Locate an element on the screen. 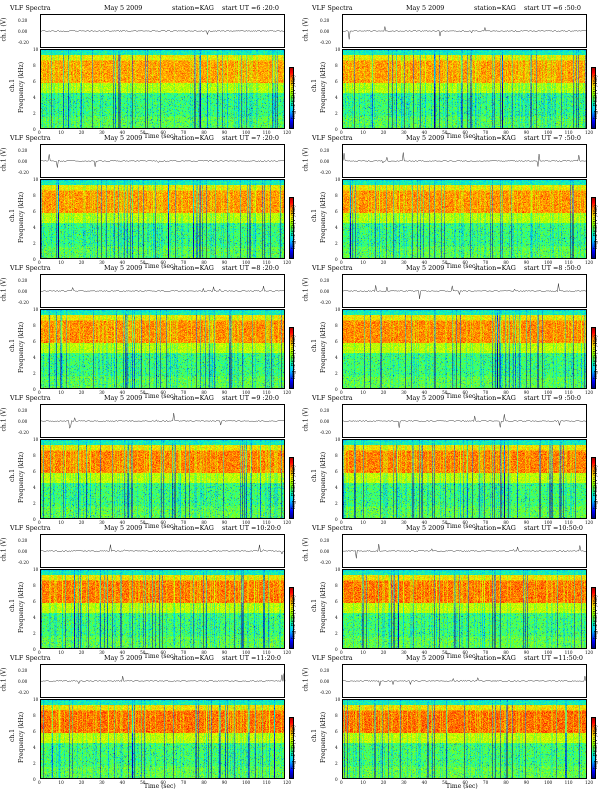  frequency-ylabel: Frequency (kHz) is located at coordinates (22, 217).